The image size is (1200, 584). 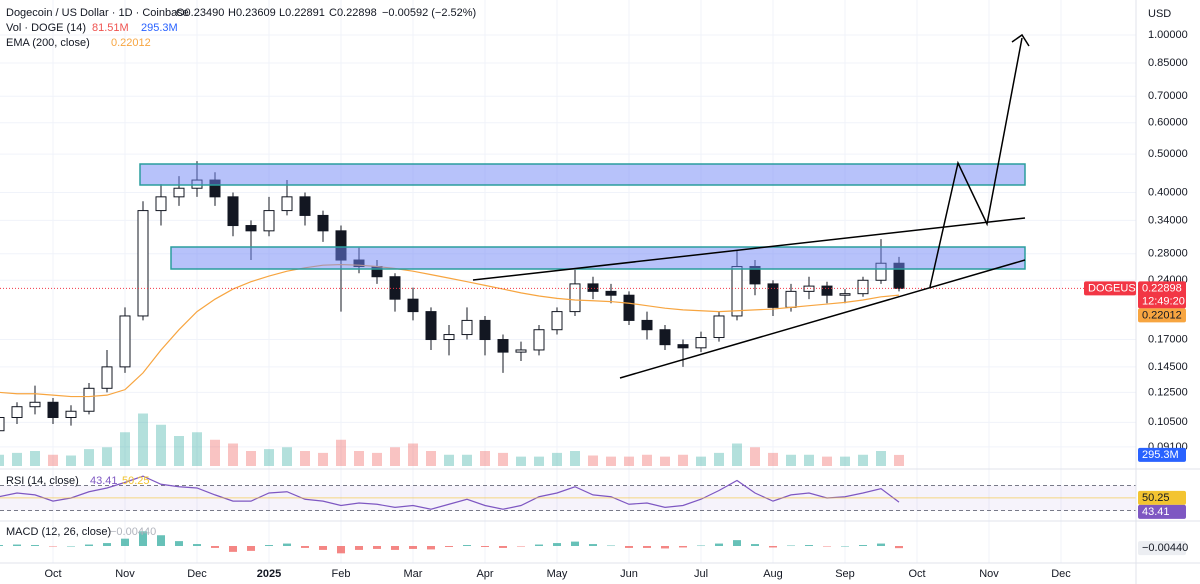 I want to click on badge-text: 0.22012, so click(x=1162, y=315).